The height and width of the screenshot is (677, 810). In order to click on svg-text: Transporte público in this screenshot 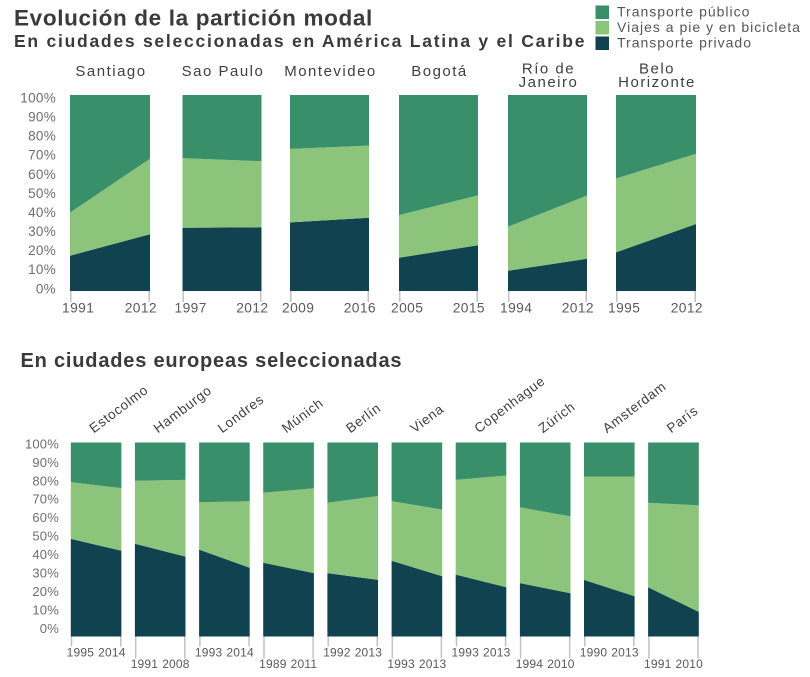, I will do `click(683, 12)`.